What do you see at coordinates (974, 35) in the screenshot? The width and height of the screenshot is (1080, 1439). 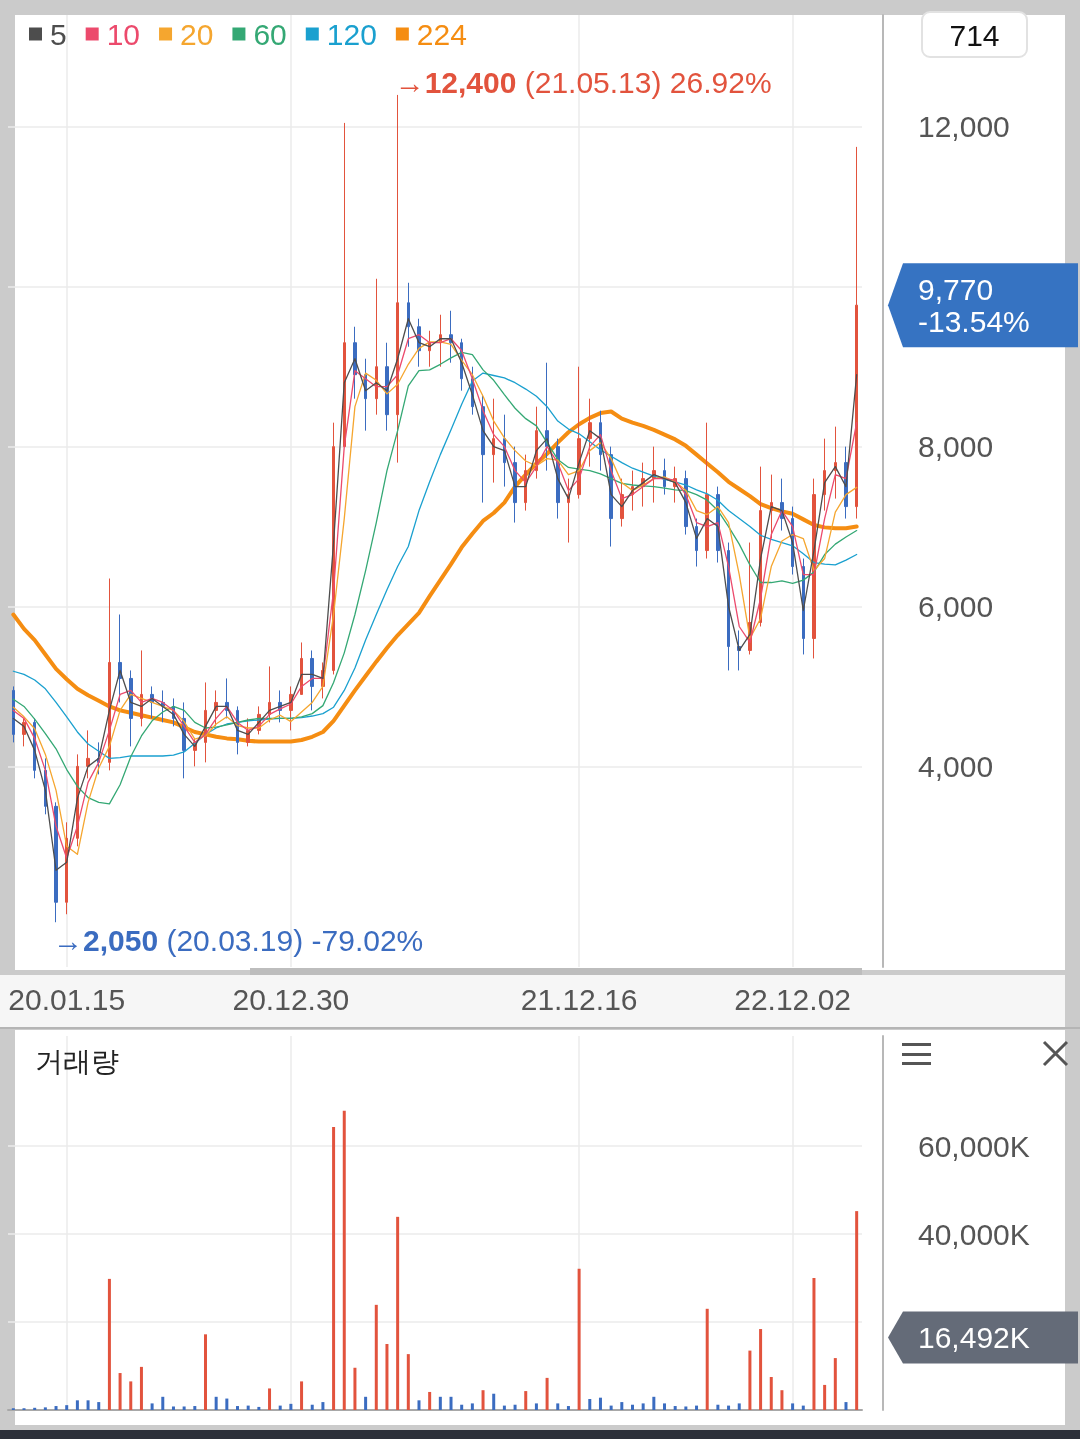 I see `text: 714` at bounding box center [974, 35].